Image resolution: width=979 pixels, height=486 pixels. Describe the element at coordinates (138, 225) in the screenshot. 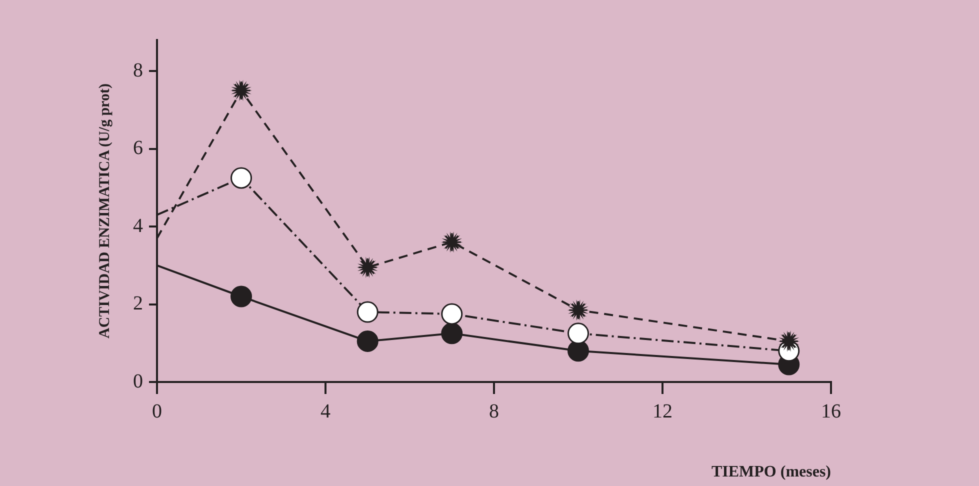

I see `y-tick-label: 4` at that location.